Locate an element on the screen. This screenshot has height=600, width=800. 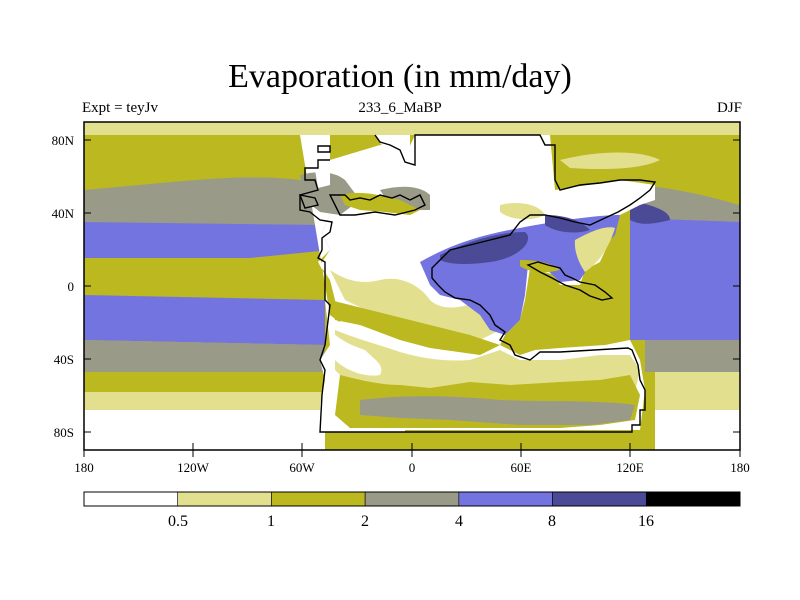
x-tick-label: 120W is located at coordinates (193, 467).